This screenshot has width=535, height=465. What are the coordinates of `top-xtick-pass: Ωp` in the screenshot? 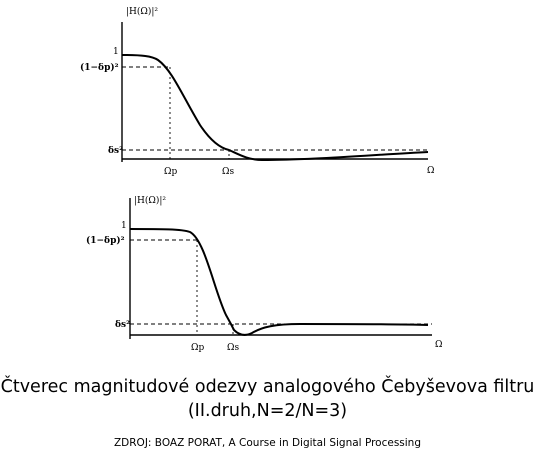 It's located at (170, 172).